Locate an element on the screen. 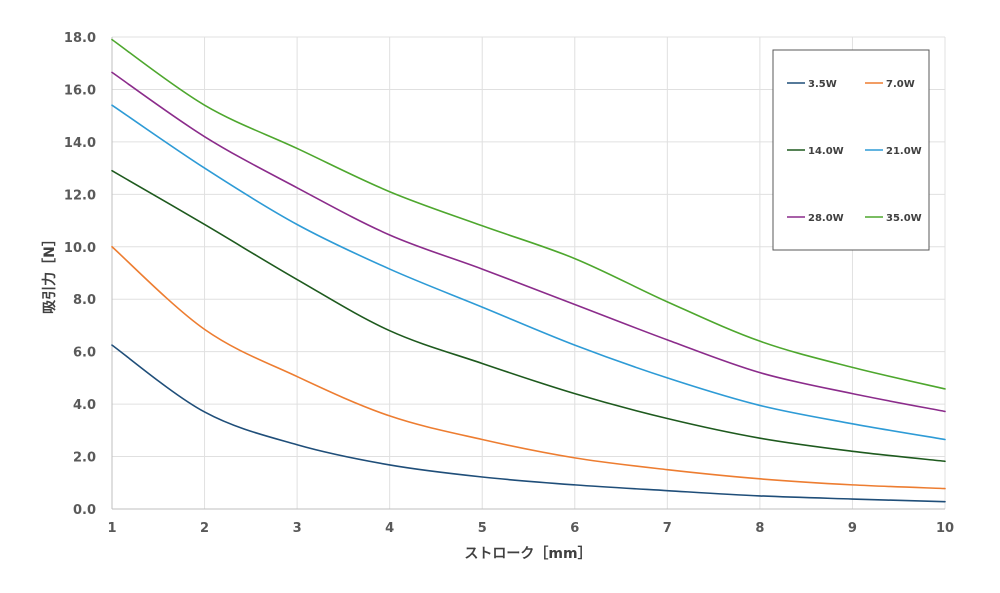 The height and width of the screenshot is (593, 1000). legend-label: 21.0W is located at coordinates (904, 151).